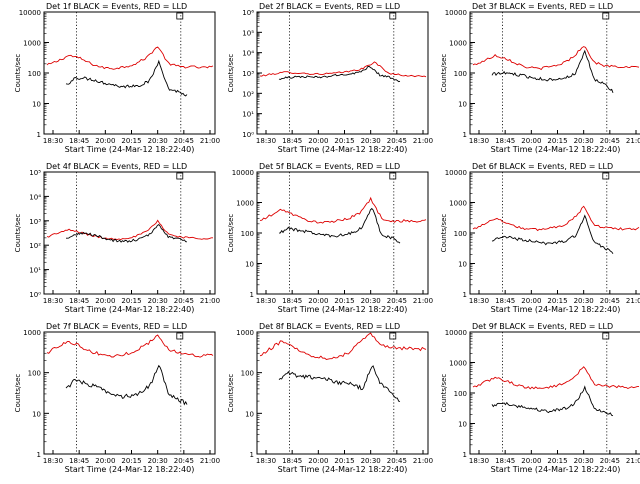 Image resolution: width=640 pixels, height=484 pixels. Describe the element at coordinates (131, 141) in the screenshot. I see `det-1-xtick-label: 20:15` at that location.